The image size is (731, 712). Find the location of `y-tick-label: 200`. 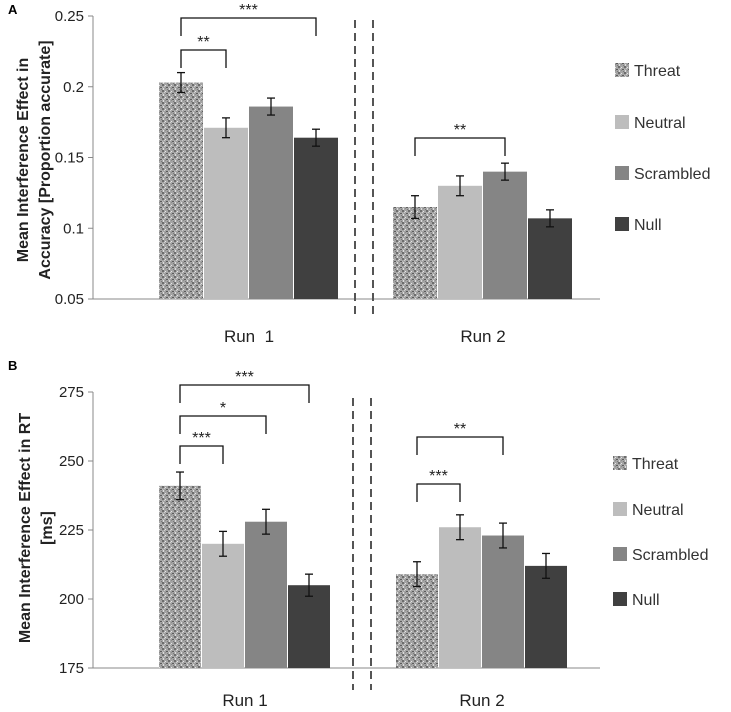

y-tick-label: 200 is located at coordinates (71, 599).